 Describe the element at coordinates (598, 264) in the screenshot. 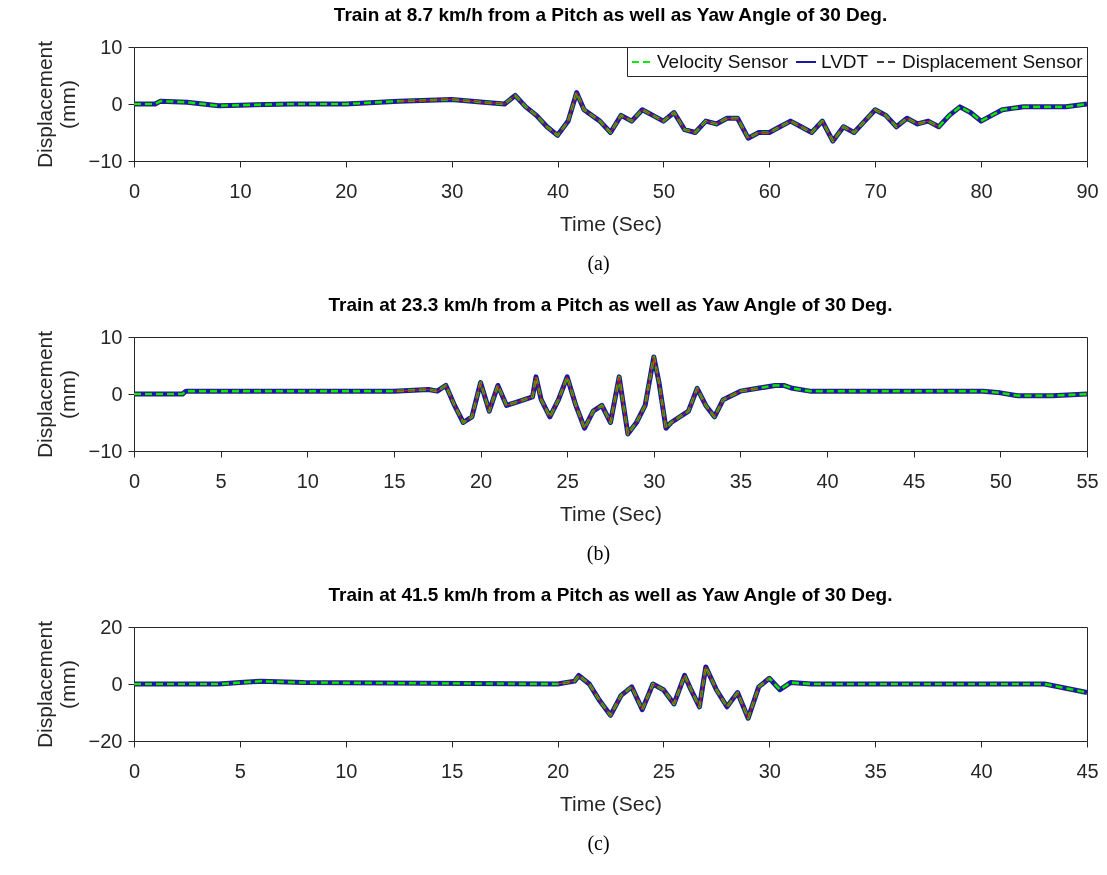

I see `text: (a)` at that location.